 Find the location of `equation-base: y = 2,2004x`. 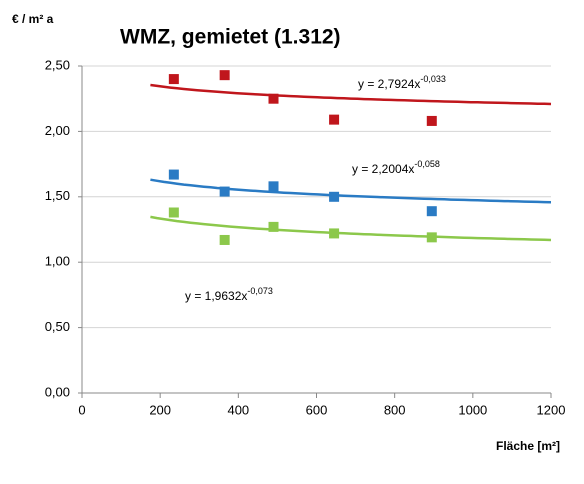

equation-base: y = 2,2004x is located at coordinates (383, 169).